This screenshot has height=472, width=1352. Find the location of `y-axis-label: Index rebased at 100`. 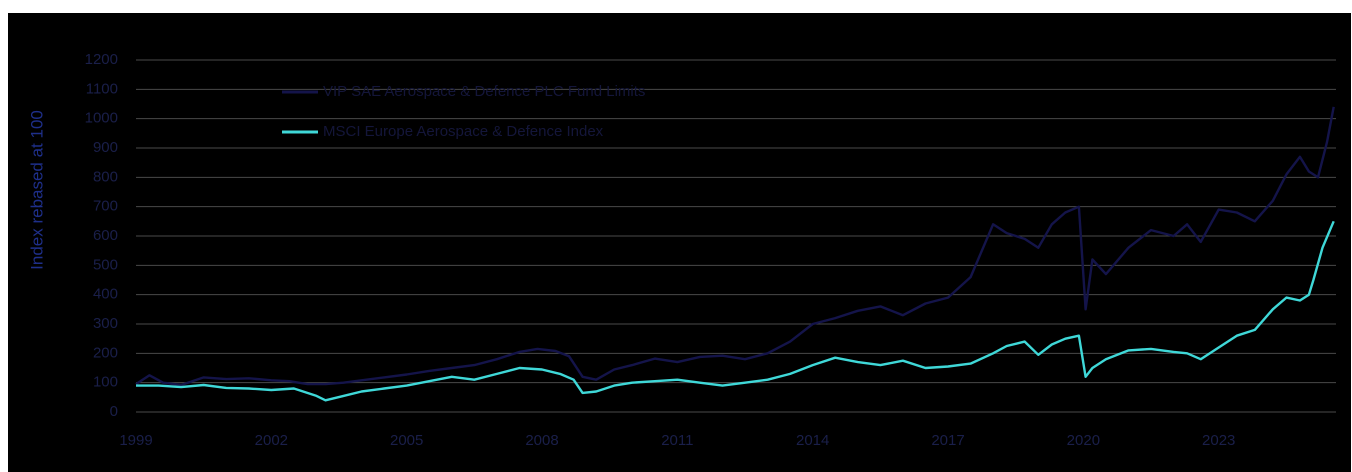

y-axis-label: Index rebased at 100 is located at coordinates (36, 190).